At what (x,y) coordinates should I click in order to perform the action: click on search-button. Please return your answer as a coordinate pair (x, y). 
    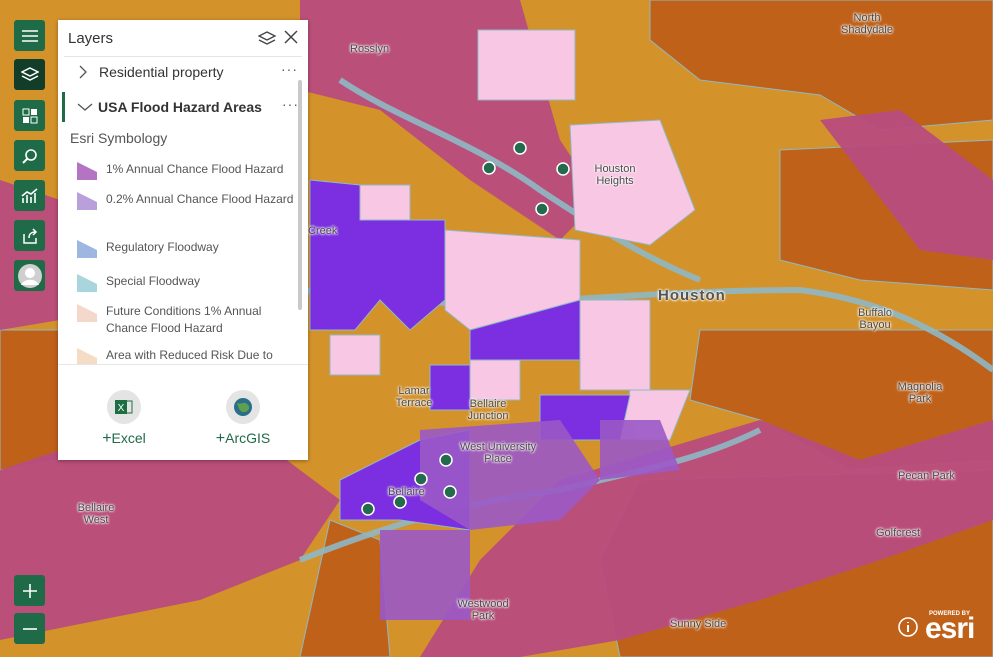
    Looking at the image, I should click on (29, 155).